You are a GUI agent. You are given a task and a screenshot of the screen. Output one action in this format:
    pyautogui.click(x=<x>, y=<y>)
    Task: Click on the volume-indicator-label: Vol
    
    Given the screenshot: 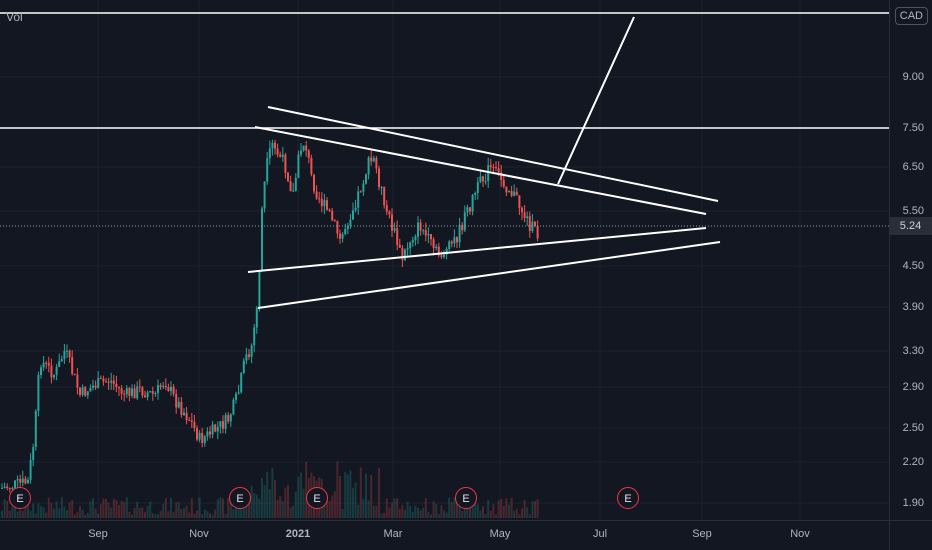 What is the action you would take?
    pyautogui.click(x=14, y=17)
    